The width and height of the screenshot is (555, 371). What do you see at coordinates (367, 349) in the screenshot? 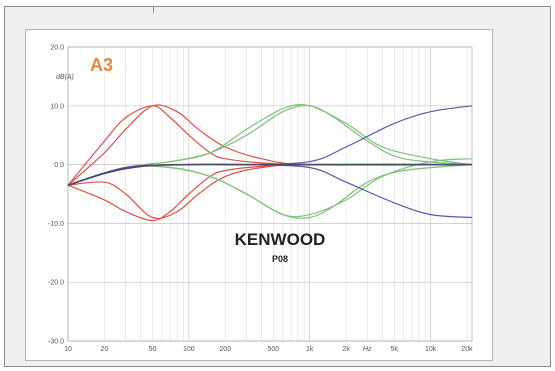
I see `x-axis-unit: Hz` at bounding box center [367, 349].